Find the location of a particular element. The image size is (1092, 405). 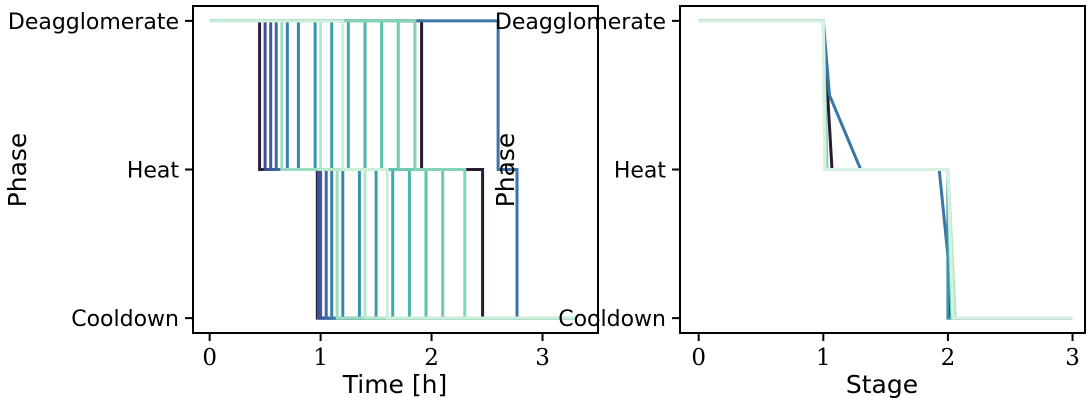

right-y-axis-label: Phase is located at coordinates (505, 170).